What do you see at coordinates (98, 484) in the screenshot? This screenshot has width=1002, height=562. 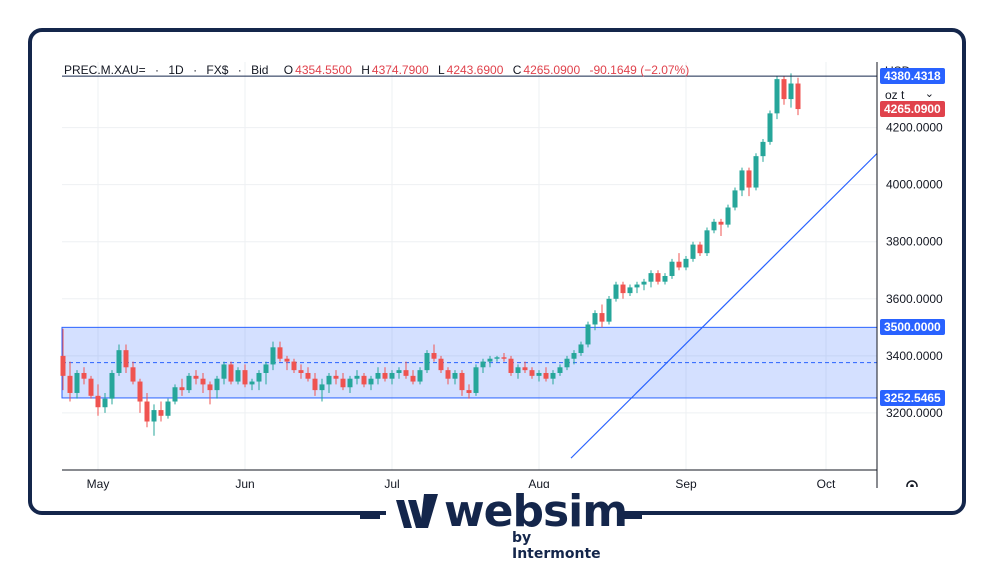 I see `x-tick-label: May` at bounding box center [98, 484].